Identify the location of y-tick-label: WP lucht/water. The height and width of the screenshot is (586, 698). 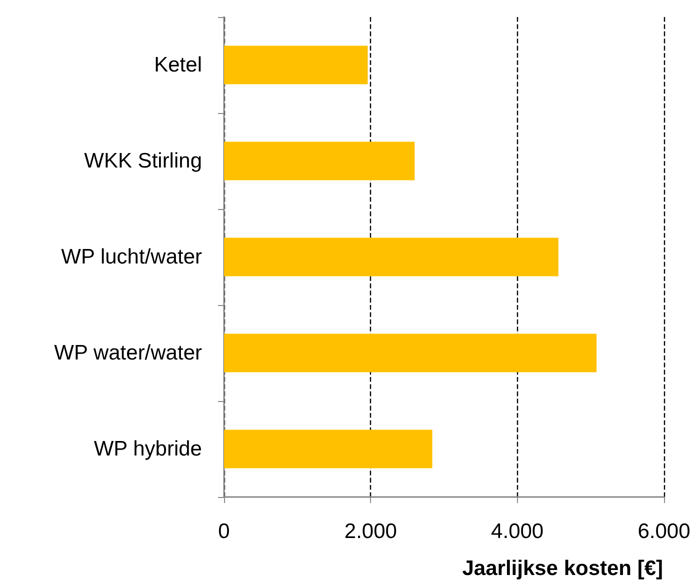
(131, 257).